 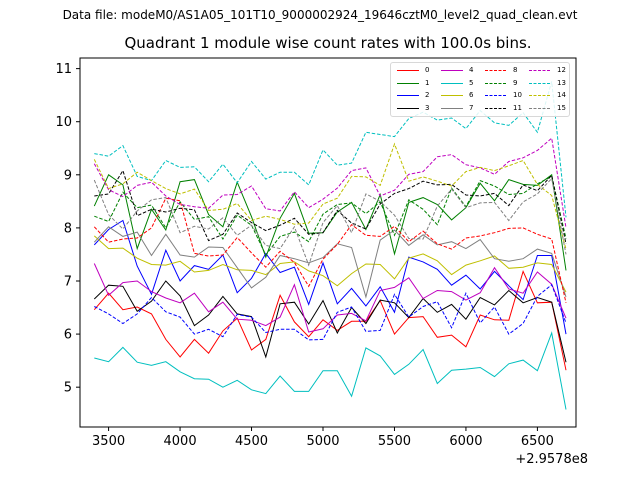 What do you see at coordinates (561, 107) in the screenshot?
I see `legend-label: 15` at bounding box center [561, 107].